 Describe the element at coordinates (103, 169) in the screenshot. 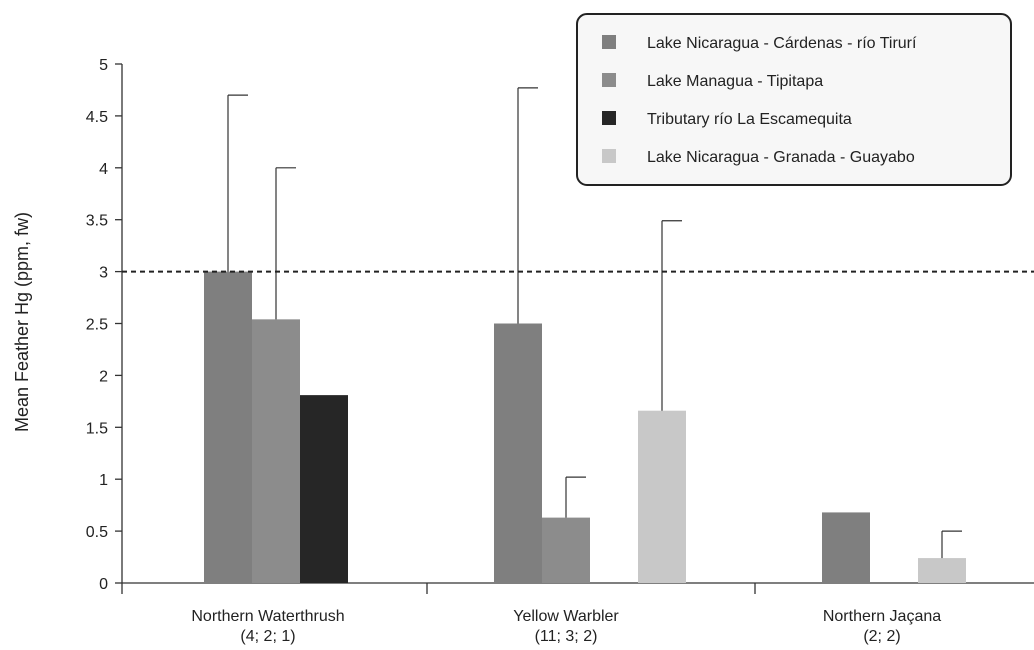

I see `y-tick-label: 4` at that location.